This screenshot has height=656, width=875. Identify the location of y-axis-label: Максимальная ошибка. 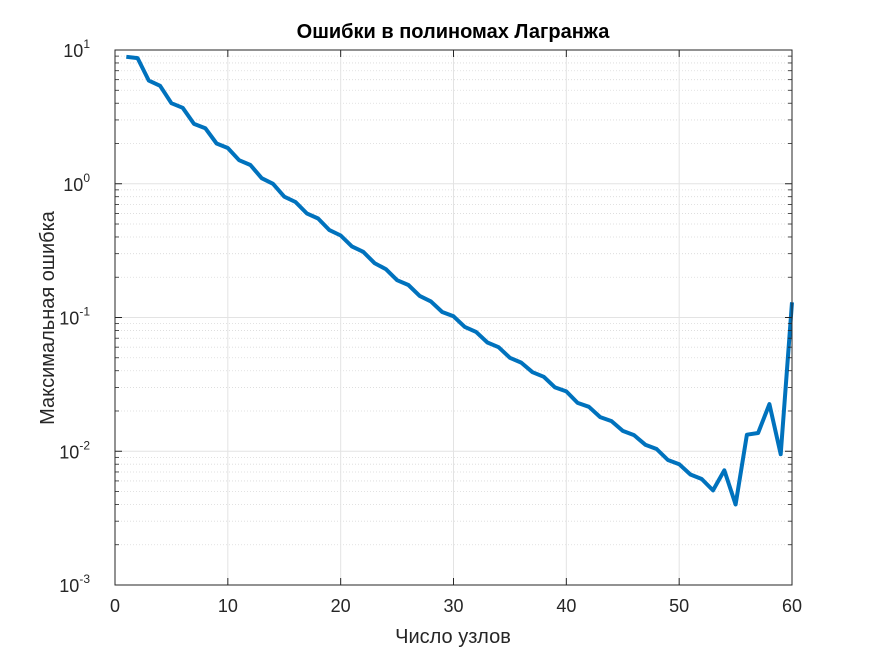
(48, 317).